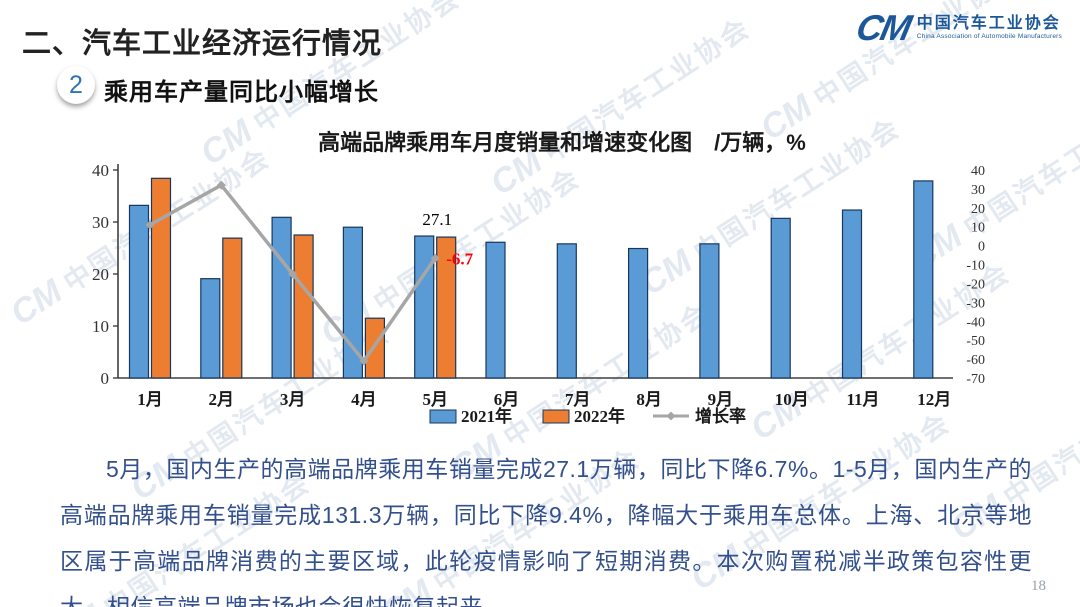 This screenshot has width=1080, height=607. Describe the element at coordinates (424, 307) in the screenshot. I see `bar-2021-5月` at that location.